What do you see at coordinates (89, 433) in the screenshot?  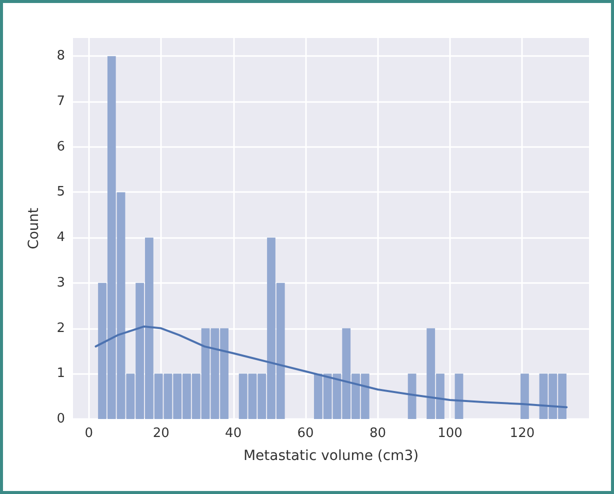 I see `x-tick-label: 0` at bounding box center [89, 433].